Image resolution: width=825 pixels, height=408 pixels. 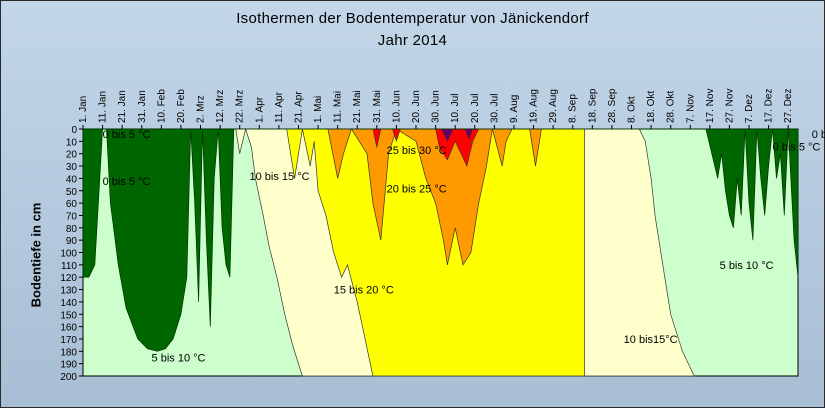 What do you see at coordinates (573, 108) in the screenshot?
I see `x-tick-label: 8. Sep` at bounding box center [573, 108].